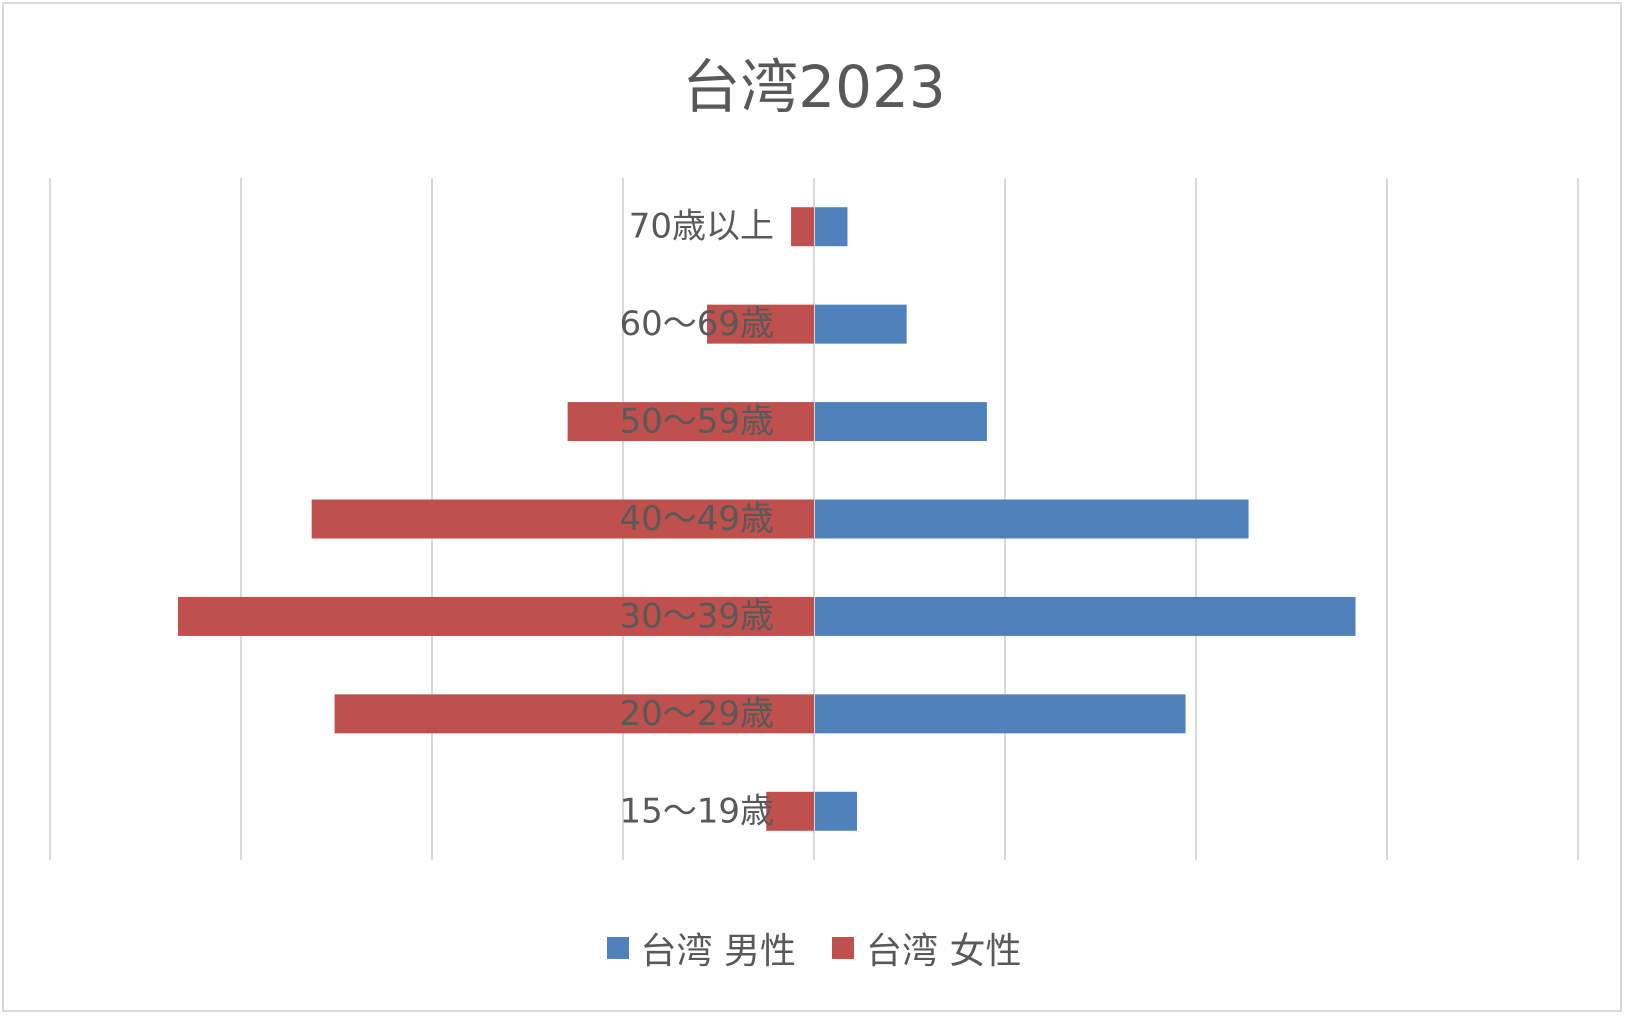 The height and width of the screenshot is (1018, 1628). What do you see at coordinates (696, 811) in the screenshot?
I see `category-label: 15〜19歳` at bounding box center [696, 811].